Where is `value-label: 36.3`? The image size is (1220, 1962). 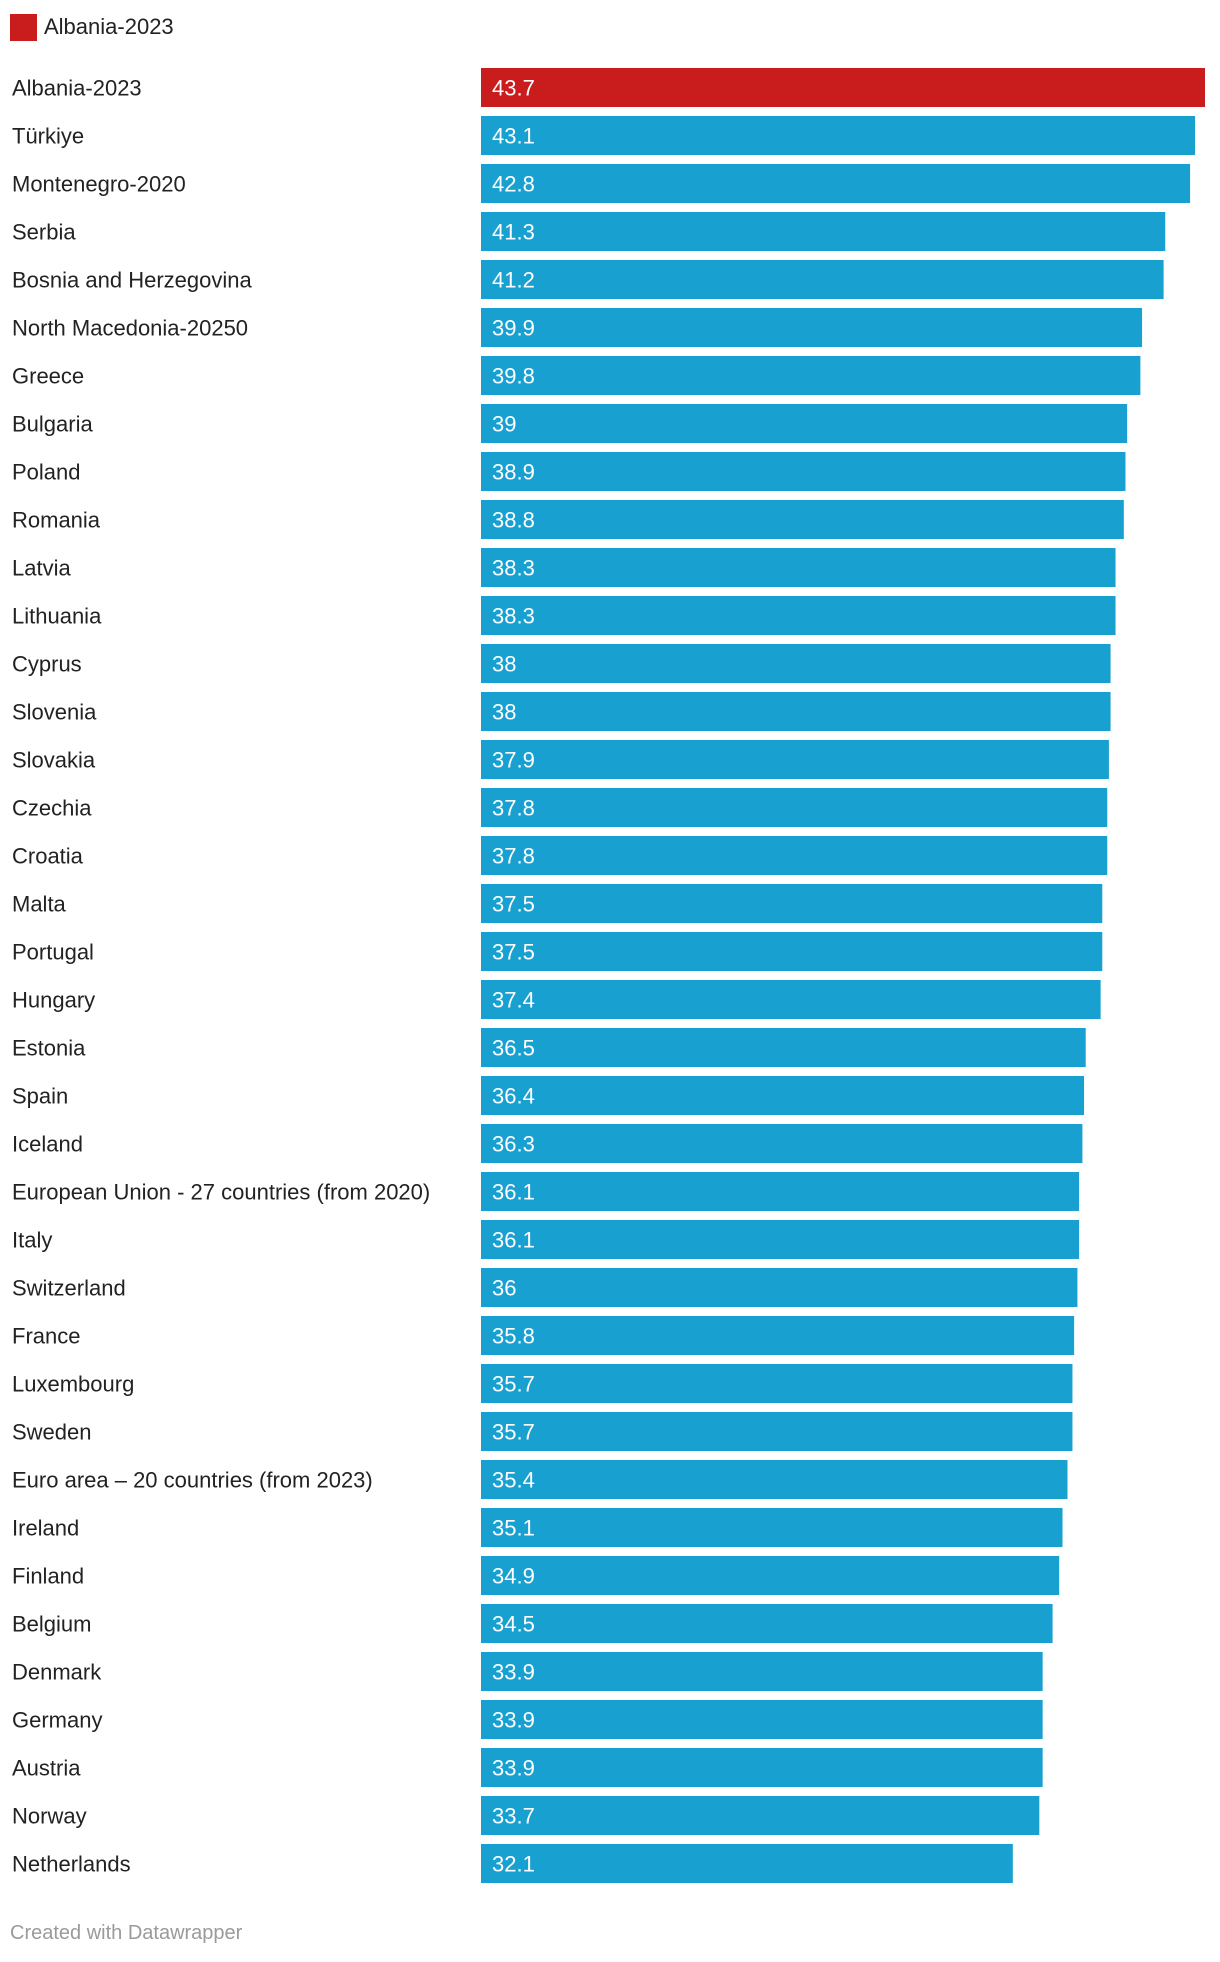
value-label: 36.3 is located at coordinates (513, 1144).